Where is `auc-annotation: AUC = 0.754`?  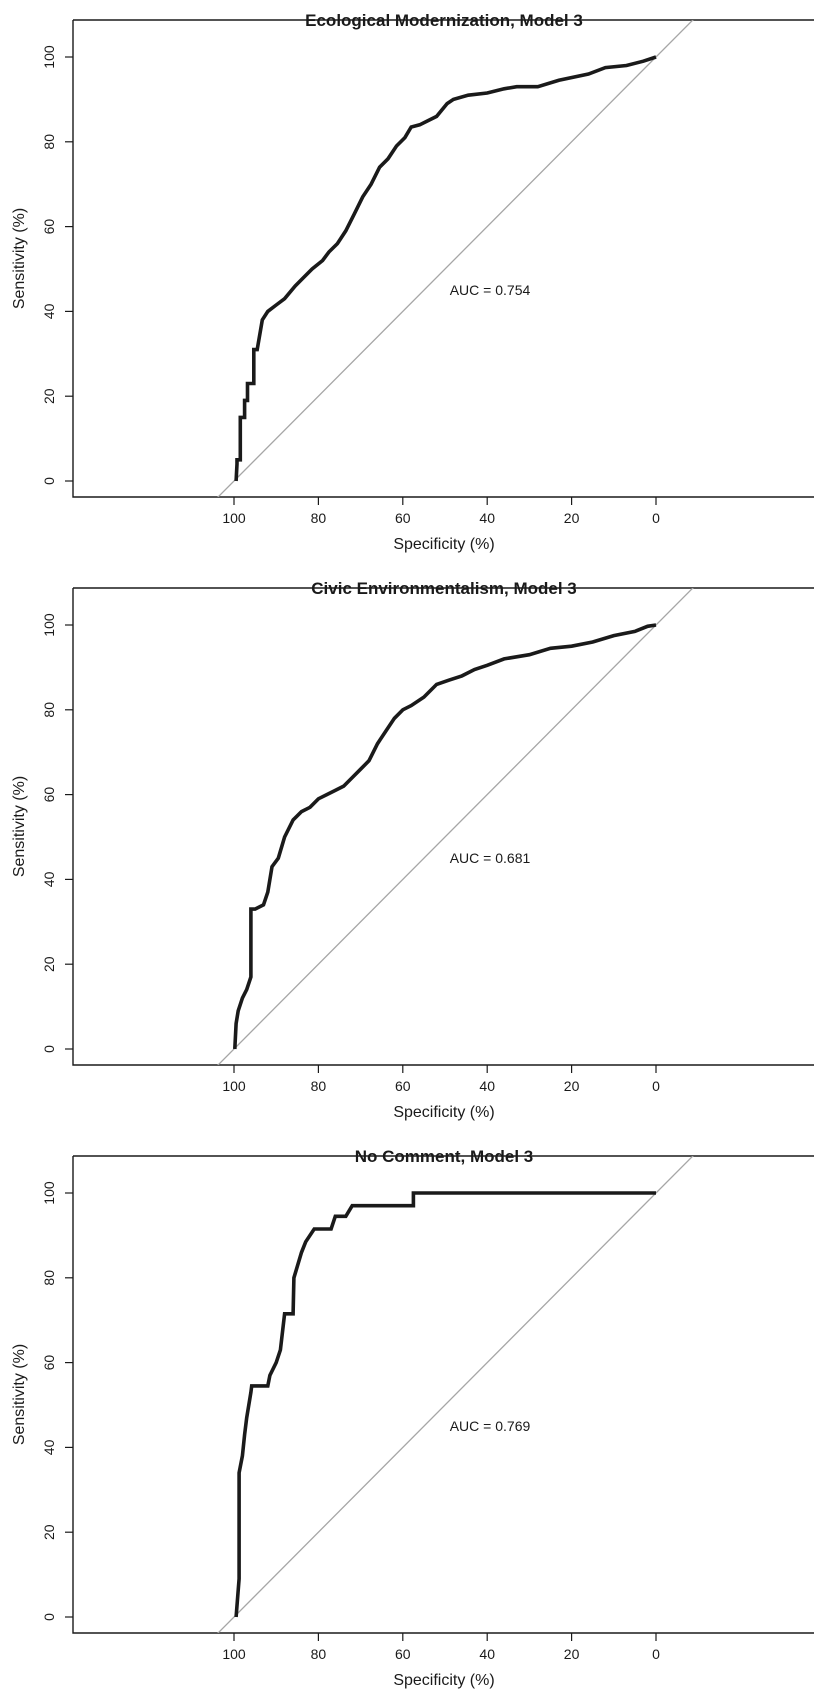
auc-annotation: AUC = 0.754 is located at coordinates (490, 290).